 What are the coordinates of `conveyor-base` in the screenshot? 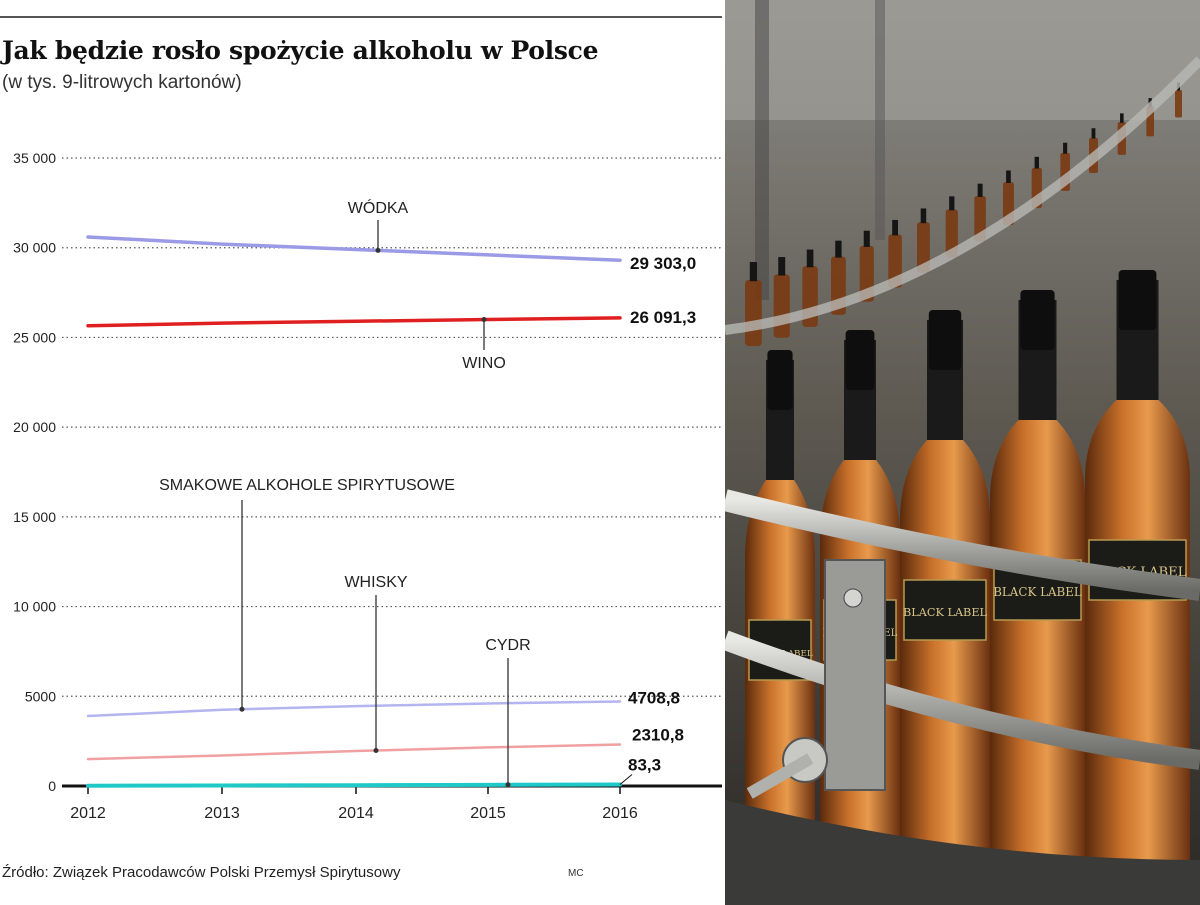 It's located at (962, 852).